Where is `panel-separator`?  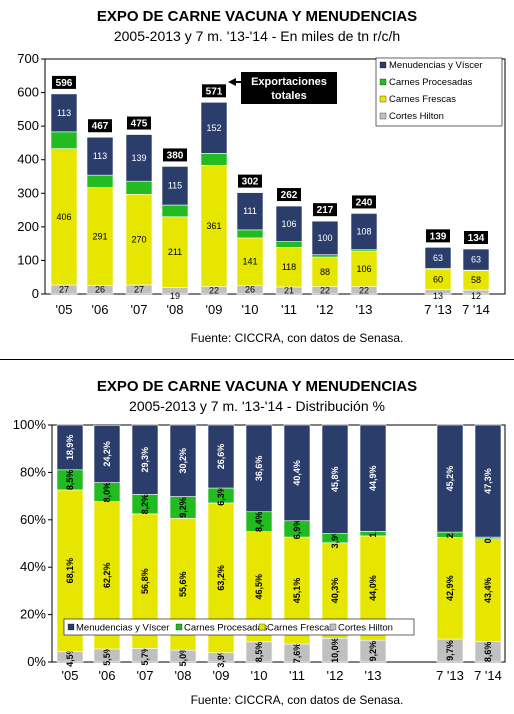 panel-separator is located at coordinates (257, 359).